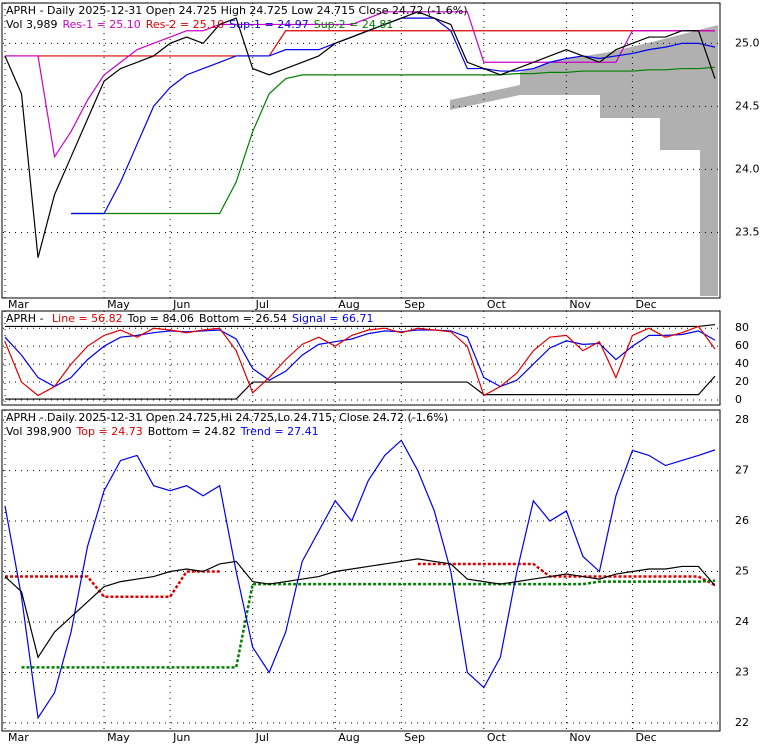  Describe the element at coordinates (742, 363) in the screenshot. I see `y-tick-label: 40` at that location.